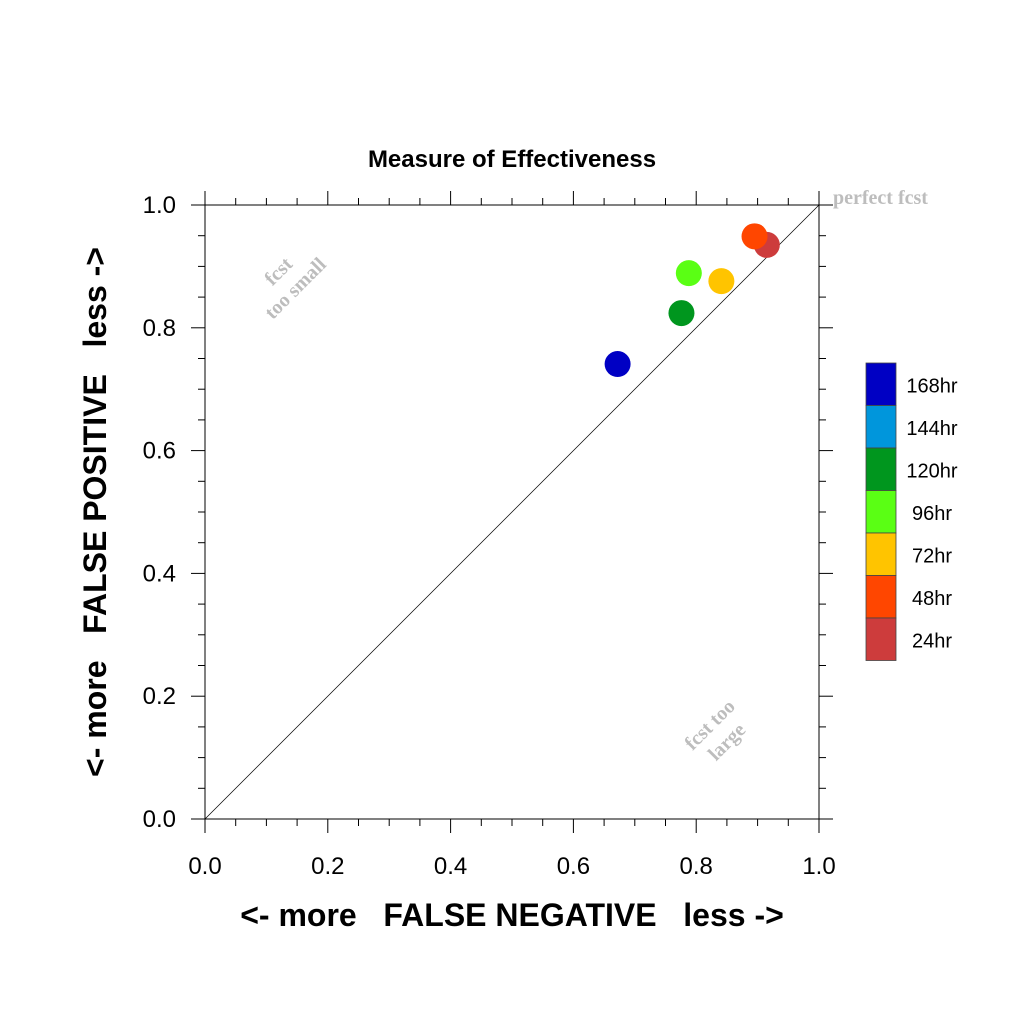 This screenshot has width=1024, height=1024. I want to click on x-tick-label: 0.4, so click(450, 866).